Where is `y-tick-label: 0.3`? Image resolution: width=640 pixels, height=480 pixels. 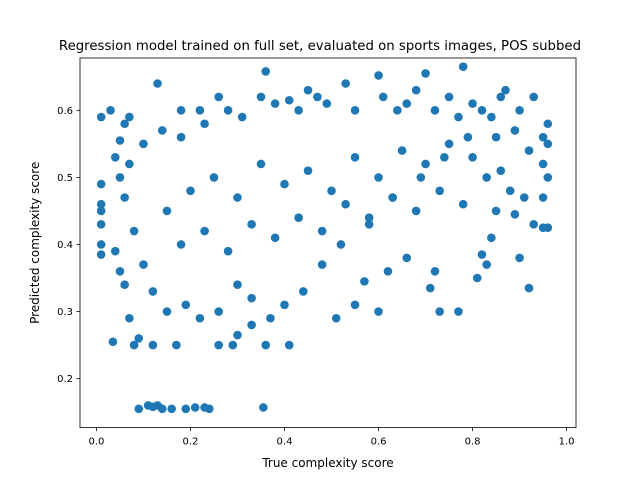
y-tick-label: 0.3 is located at coordinates (65, 312).